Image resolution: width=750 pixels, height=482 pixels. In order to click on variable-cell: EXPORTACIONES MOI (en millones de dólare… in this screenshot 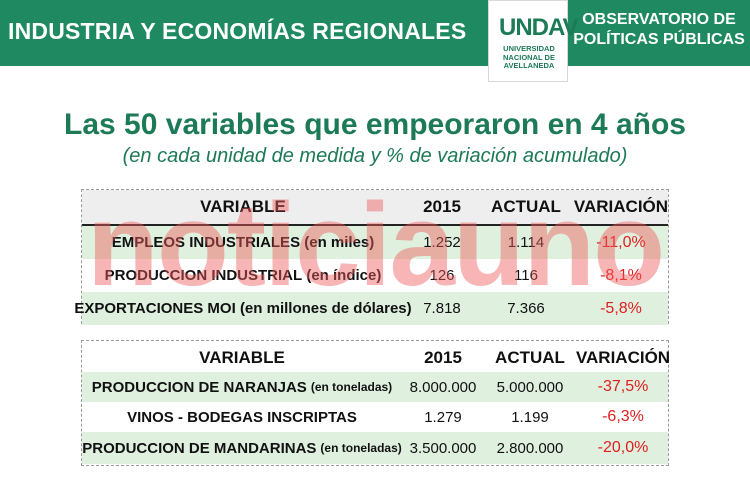, I will do `click(242, 308)`.